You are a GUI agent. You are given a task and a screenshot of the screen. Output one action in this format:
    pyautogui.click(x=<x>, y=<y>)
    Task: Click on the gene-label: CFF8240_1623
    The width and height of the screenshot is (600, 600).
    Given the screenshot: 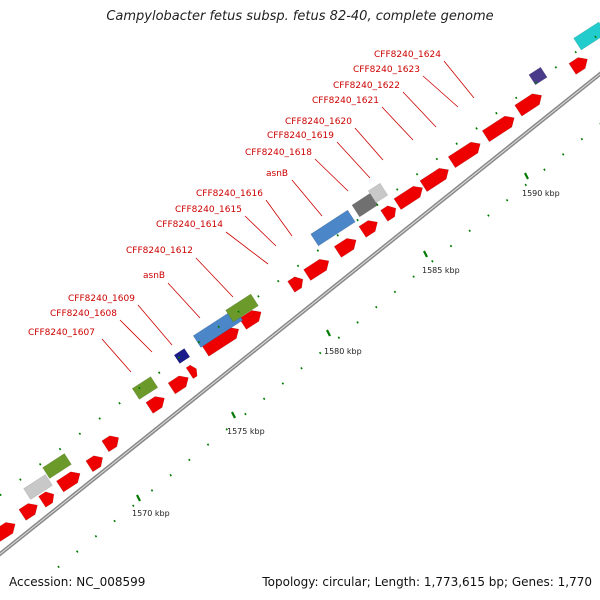 What is the action you would take?
    pyautogui.click(x=386, y=70)
    